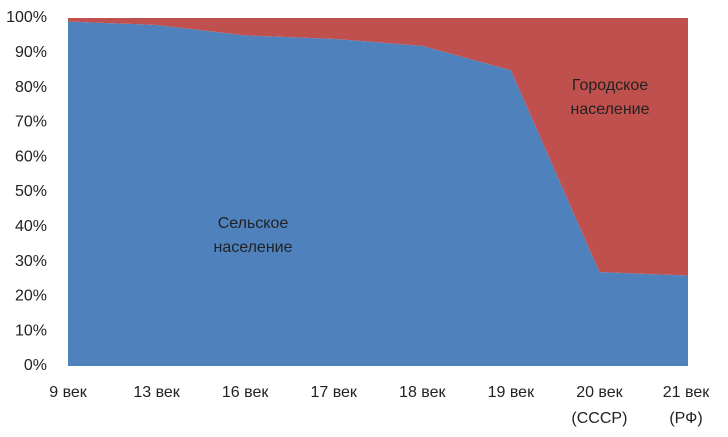 This screenshot has width=728, height=437. I want to click on x-tick-label: 9 век, so click(68, 392).